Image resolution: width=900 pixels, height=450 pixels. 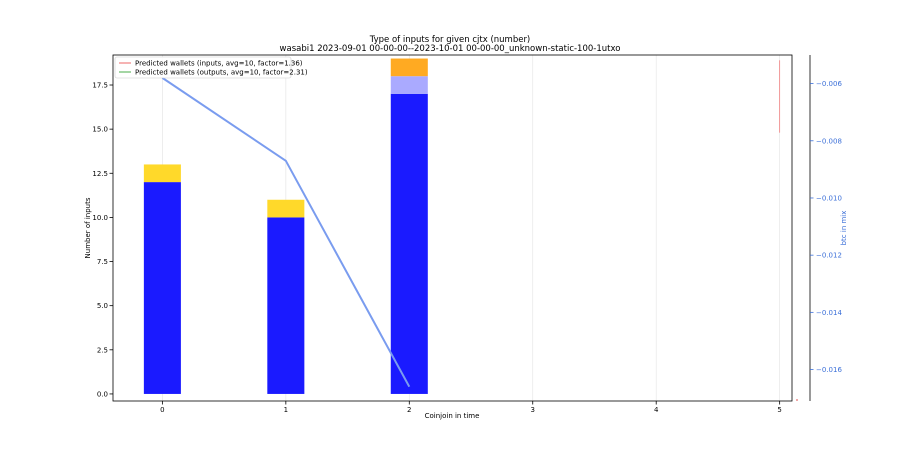 What do you see at coordinates (162, 410) in the screenshot?
I see `x-tick-label-0: 0` at bounding box center [162, 410].